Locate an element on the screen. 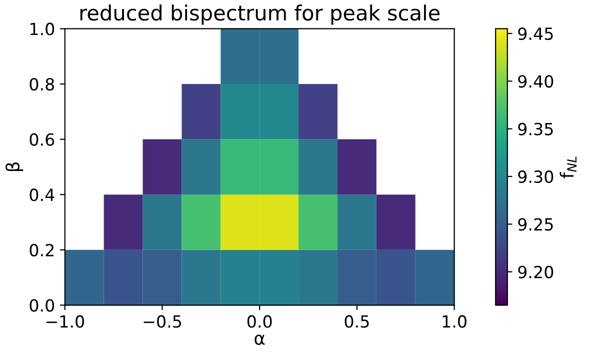 The image size is (590, 359). x-tick-label: −1.0 is located at coordinates (65, 321).